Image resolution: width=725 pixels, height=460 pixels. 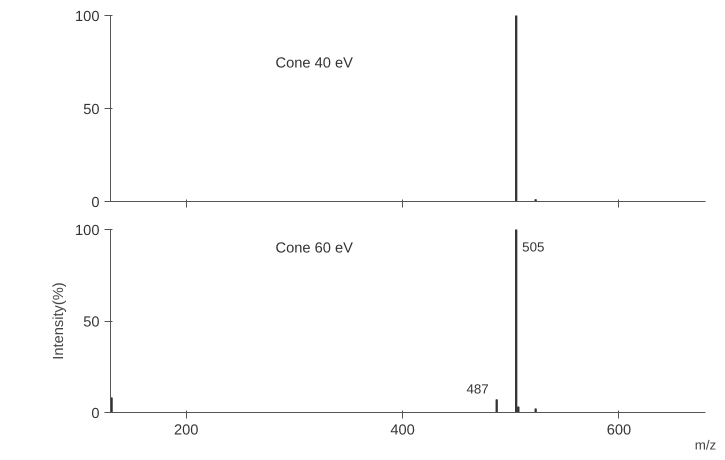 I want to click on x-tick-label: 200, so click(x=186, y=430).